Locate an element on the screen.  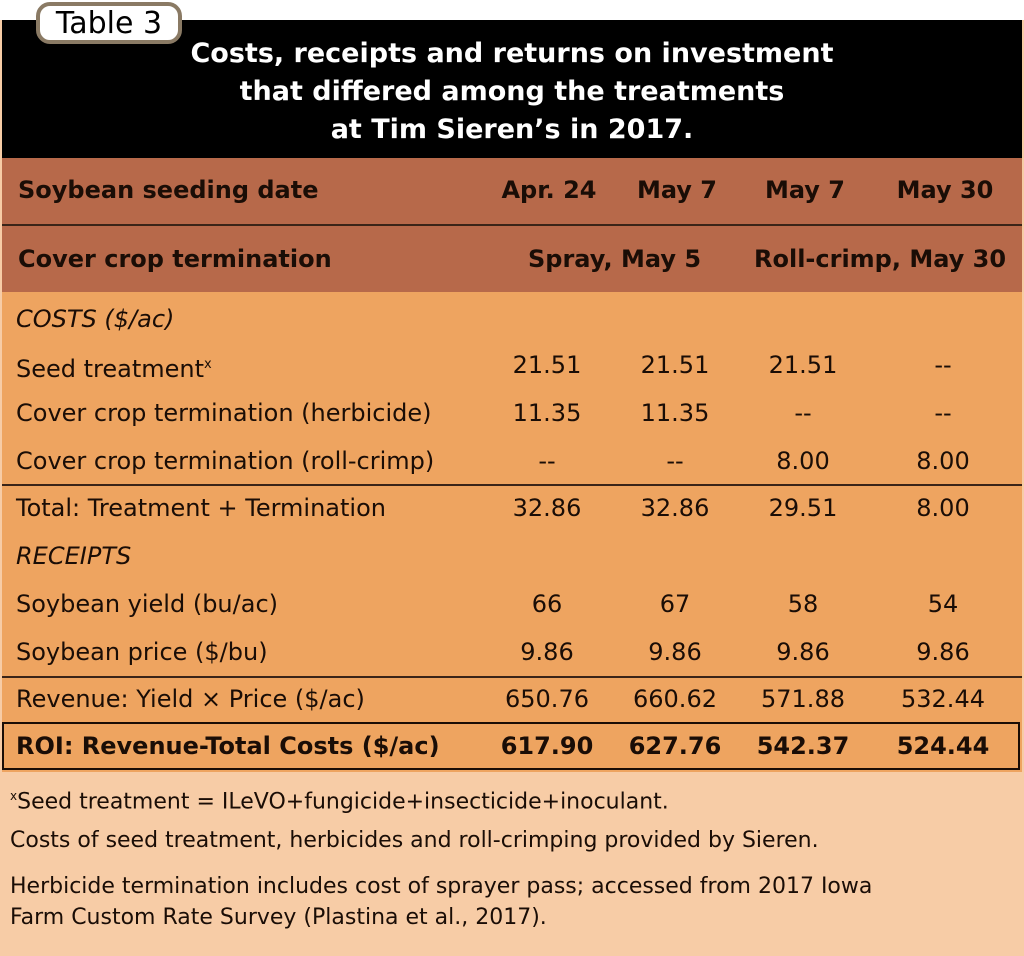
section-costs: COSTS ($/ac) is located at coordinates (95, 319).